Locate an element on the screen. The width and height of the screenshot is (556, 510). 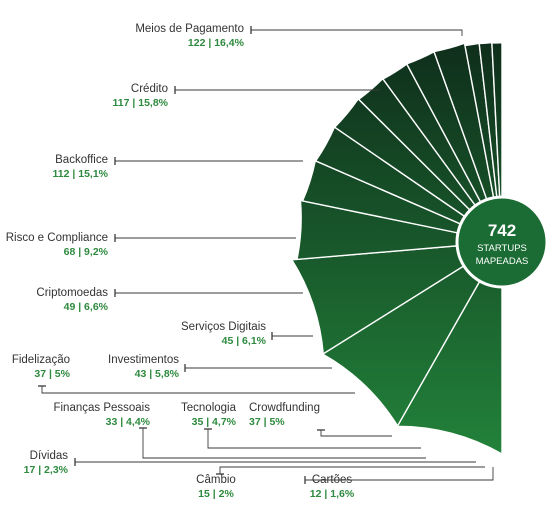
label-cartoes: Cartões is located at coordinates (332, 480).